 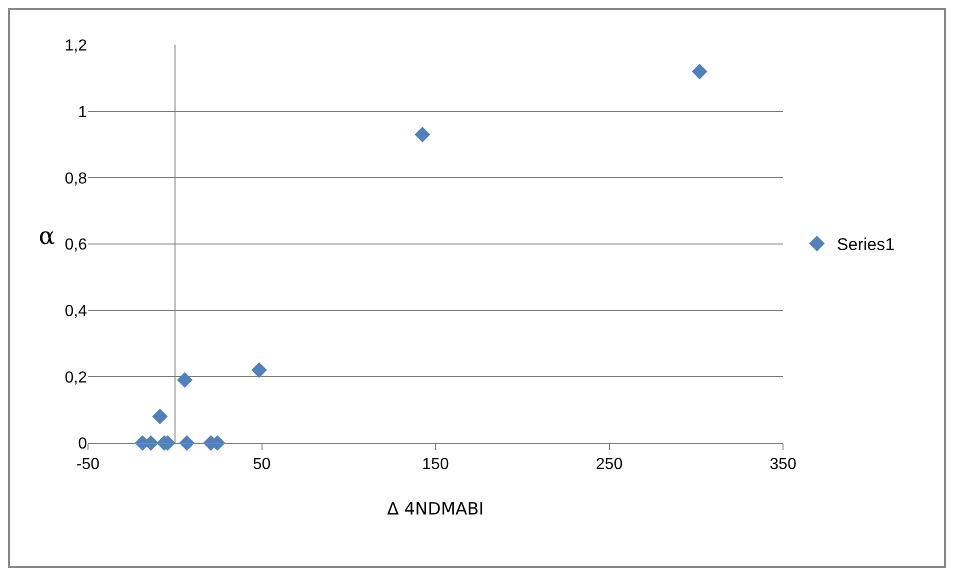 What do you see at coordinates (865, 244) in the screenshot?
I see `legend-label: Series1` at bounding box center [865, 244].